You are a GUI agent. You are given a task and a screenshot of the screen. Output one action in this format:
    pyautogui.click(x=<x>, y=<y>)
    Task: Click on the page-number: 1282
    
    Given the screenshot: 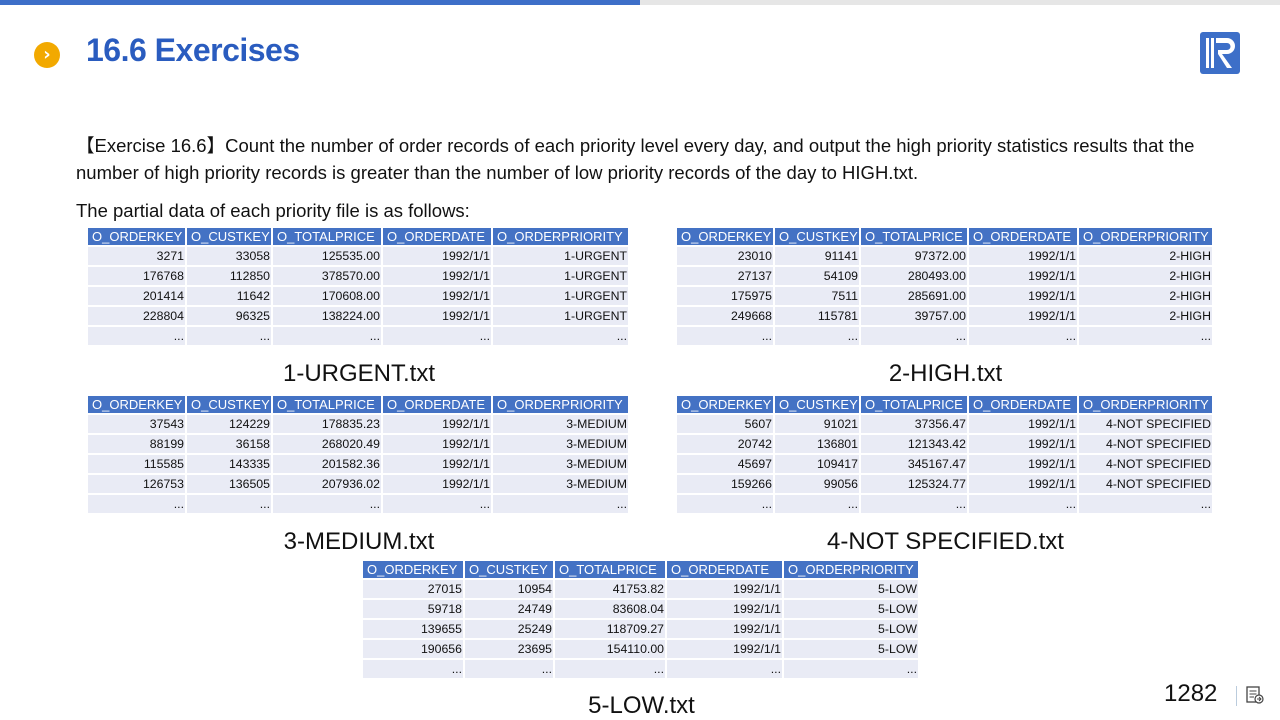 What is the action you would take?
    pyautogui.click(x=1191, y=693)
    